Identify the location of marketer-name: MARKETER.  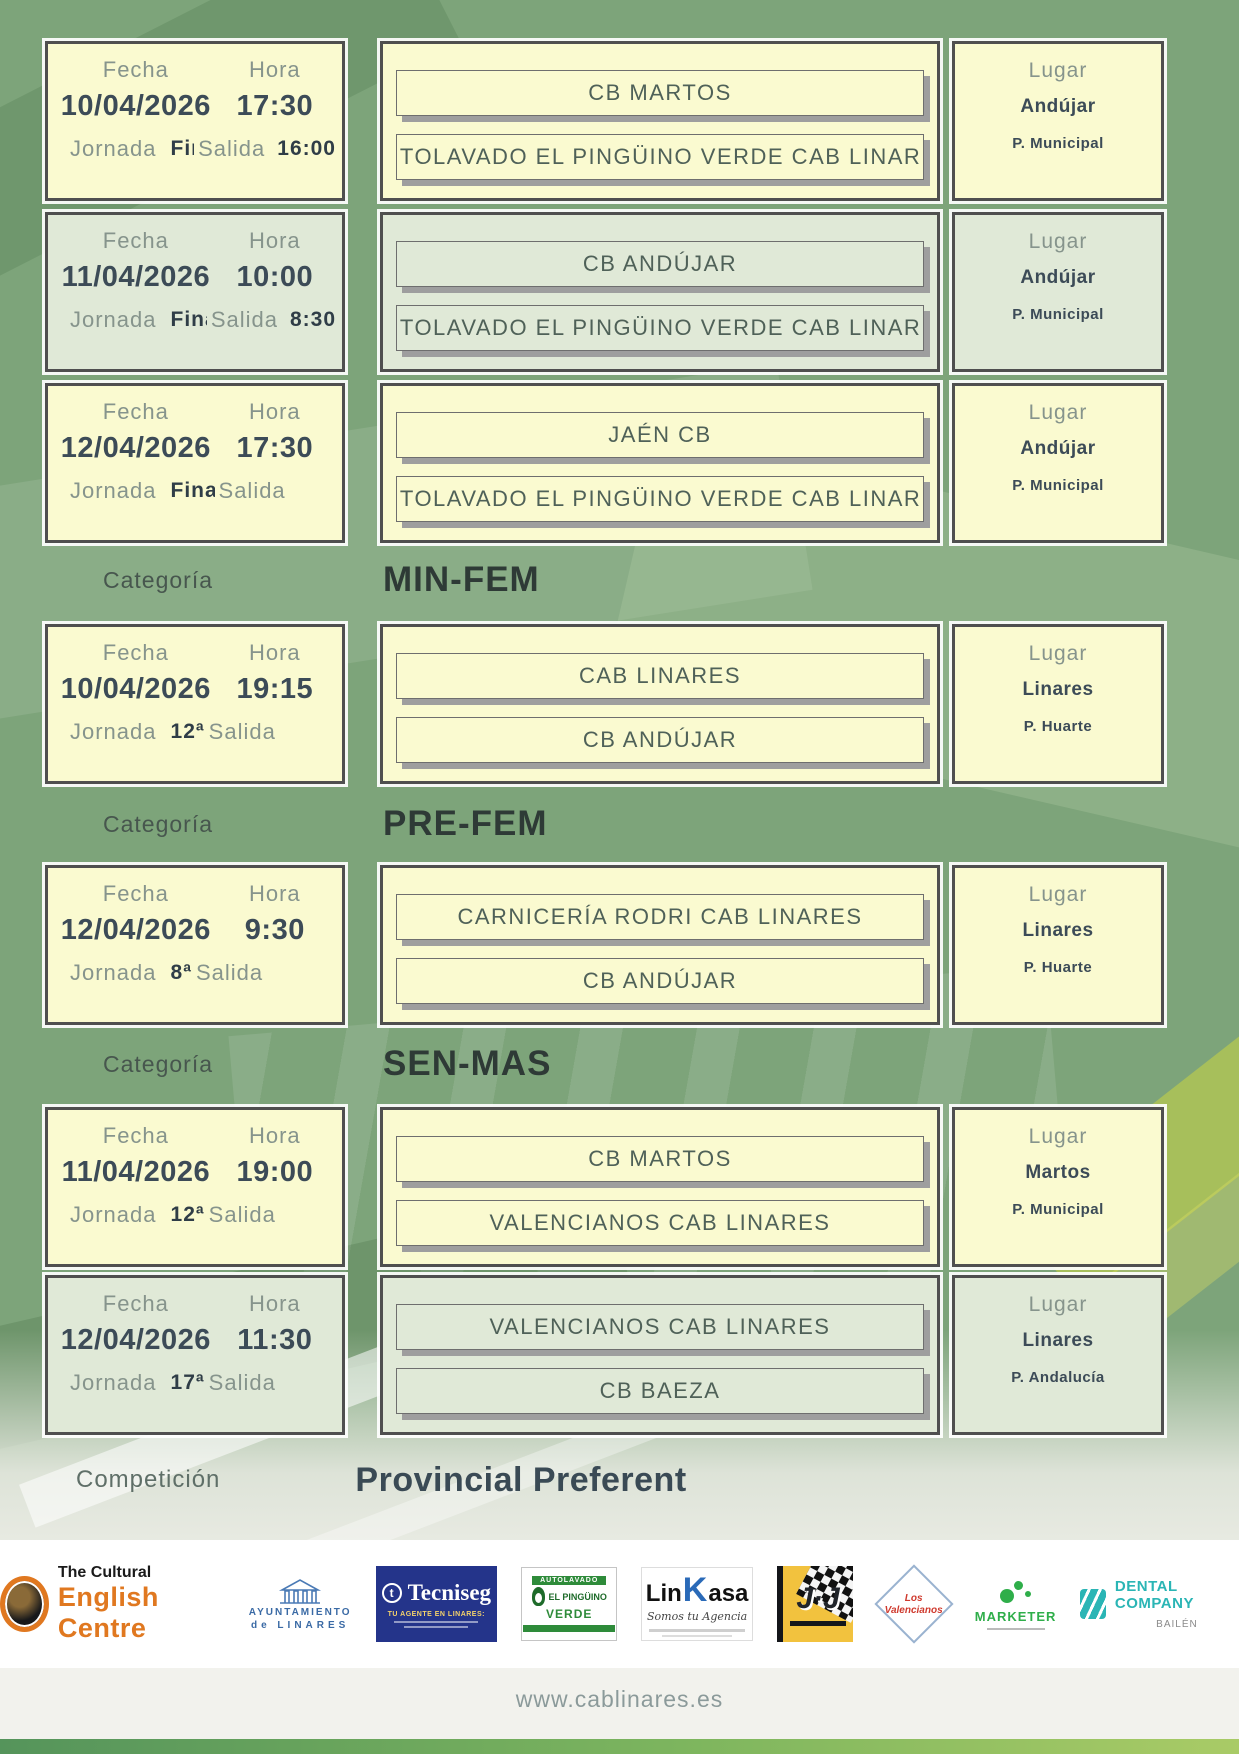
(1015, 1616).